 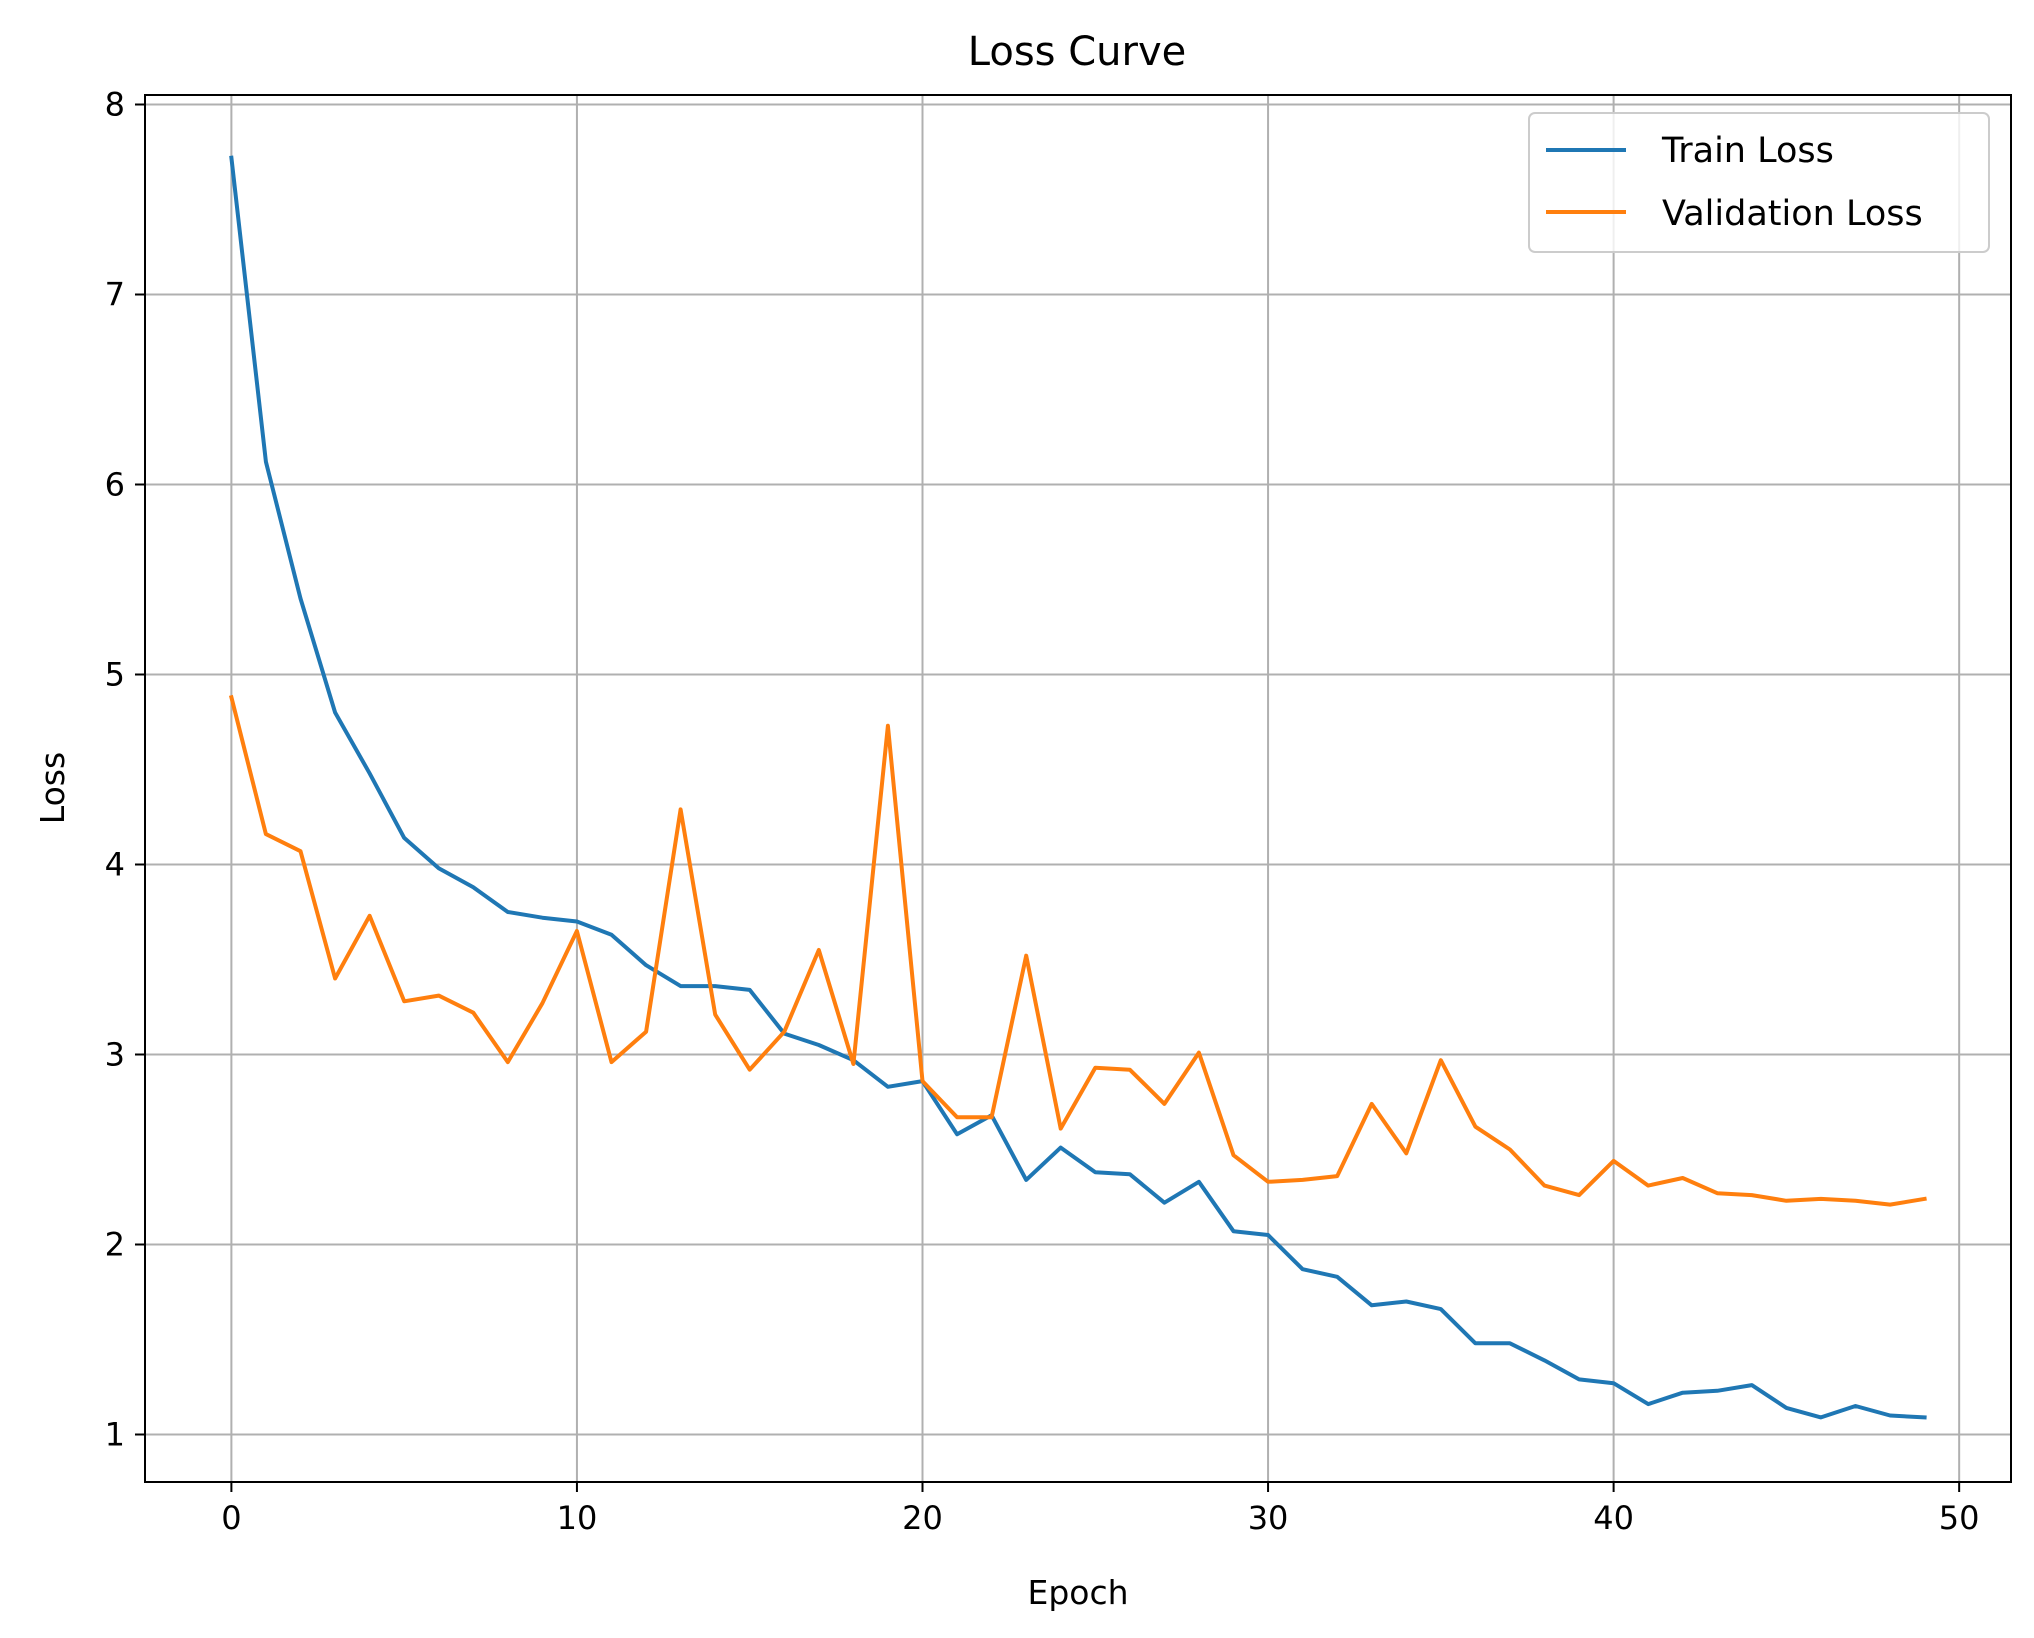 I want to click on chart-title: Loss Curve, so click(x=1077, y=52).